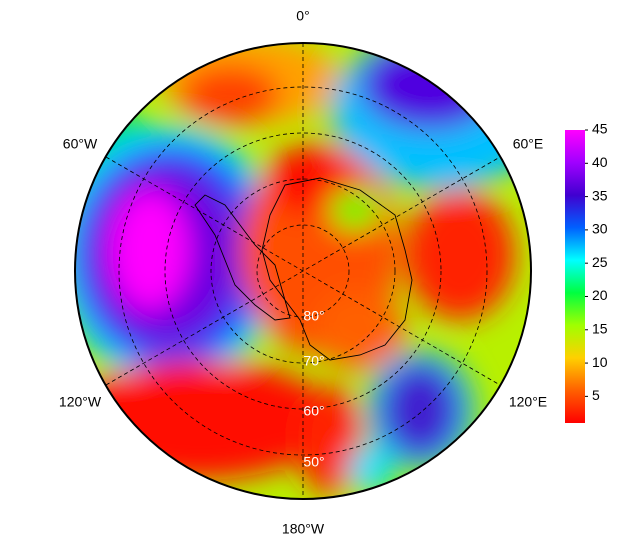 The width and height of the screenshot is (625, 557). Describe the element at coordinates (600, 262) in the screenshot. I see `colorbar-tick-label: 25` at that location.